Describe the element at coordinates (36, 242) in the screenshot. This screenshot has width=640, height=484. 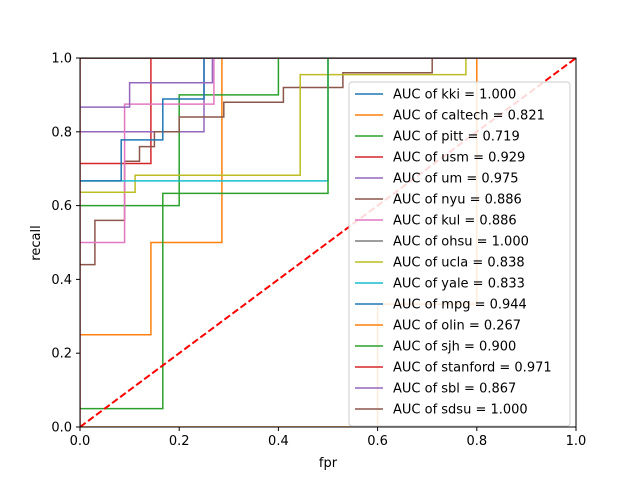
I see `y-axis-label: recall` at that location.